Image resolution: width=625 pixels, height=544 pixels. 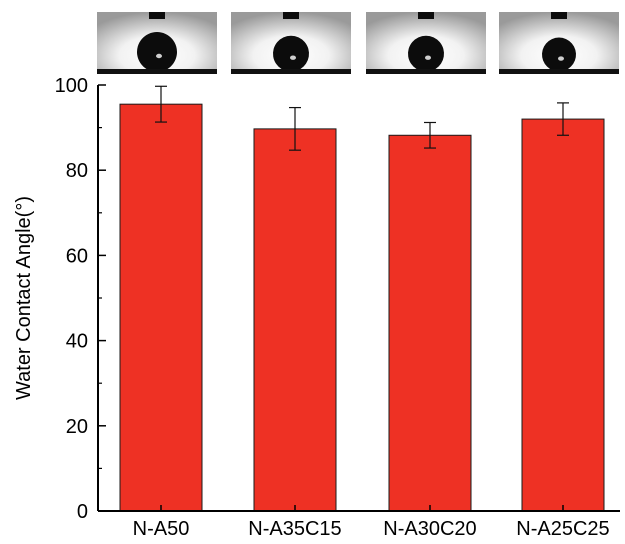 What do you see at coordinates (429, 528) in the screenshot?
I see `x-tick-label: N-A30C20` at bounding box center [429, 528].